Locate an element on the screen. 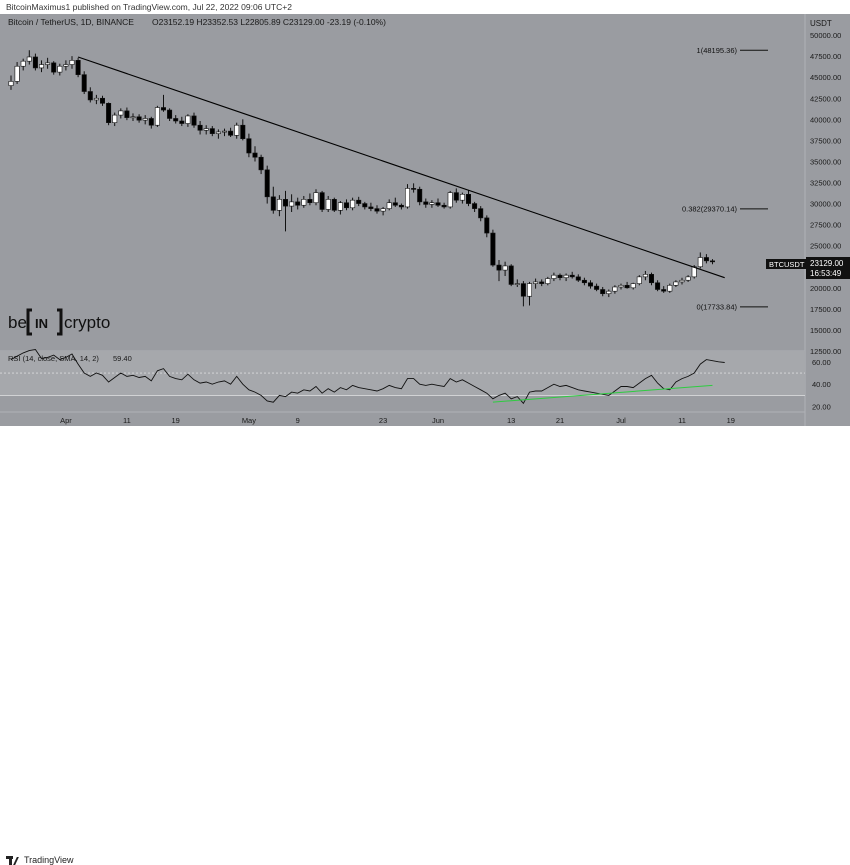 The width and height of the screenshot is (850, 865). time-tick-label: 19 is located at coordinates (731, 420).